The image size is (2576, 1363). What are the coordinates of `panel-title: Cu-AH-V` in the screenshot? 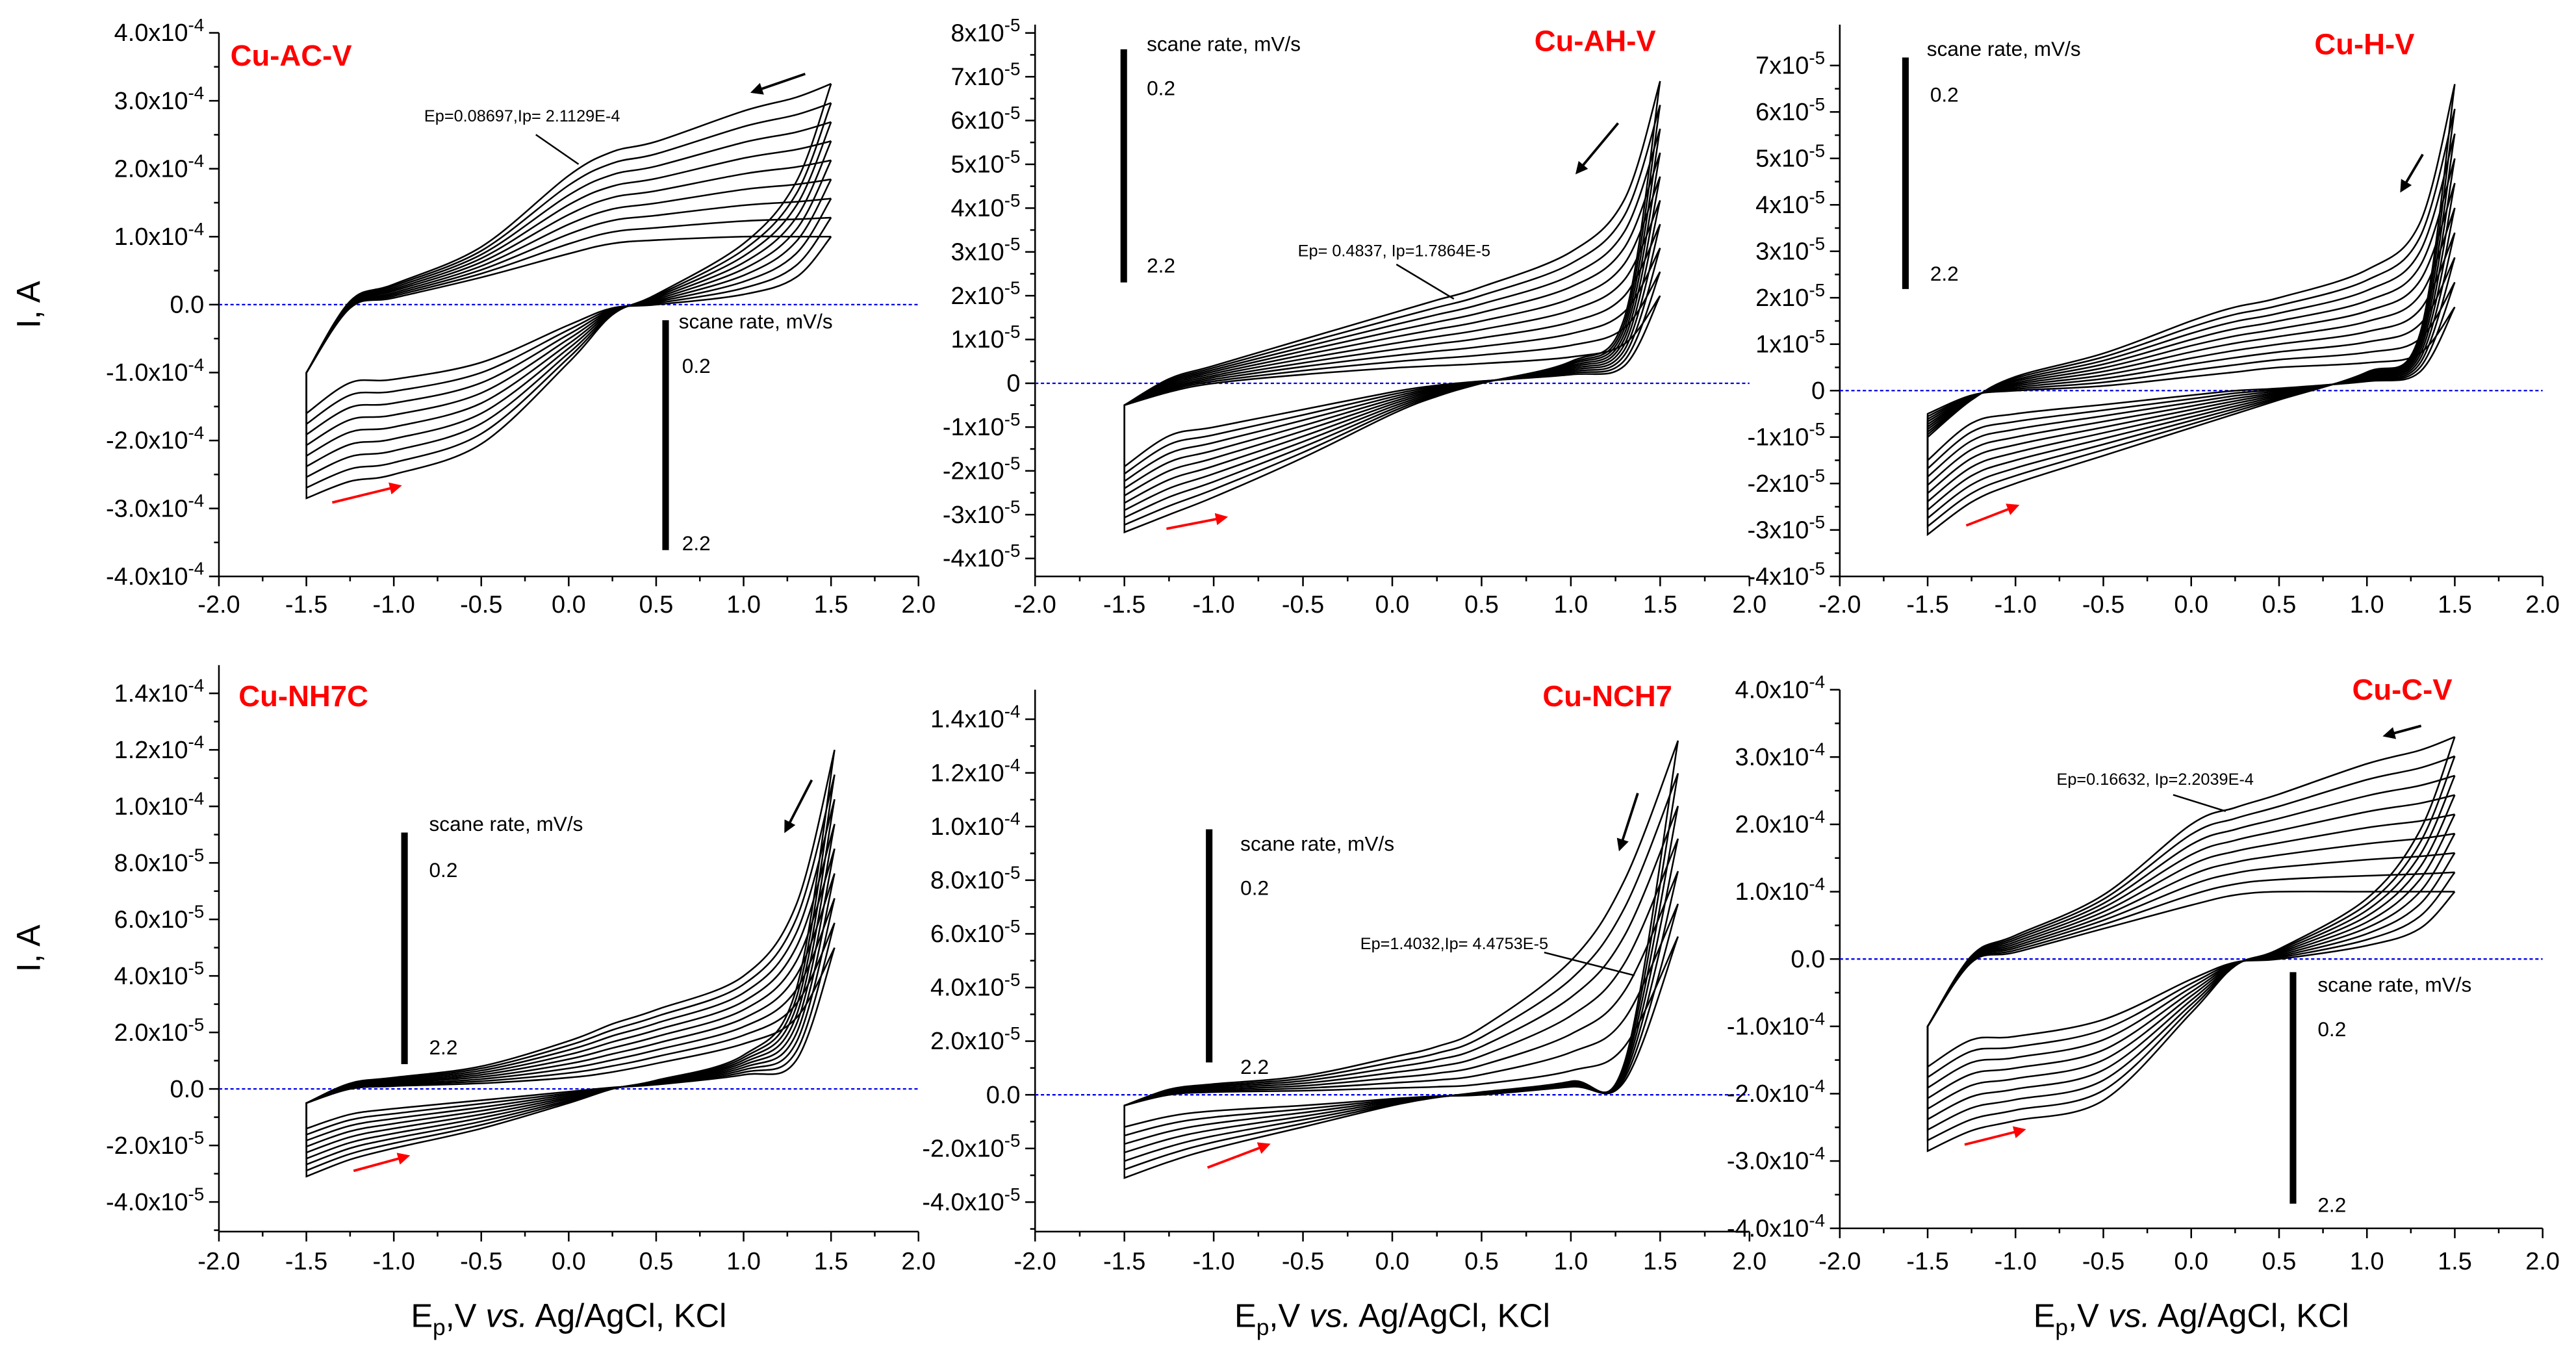 It's located at (1596, 40).